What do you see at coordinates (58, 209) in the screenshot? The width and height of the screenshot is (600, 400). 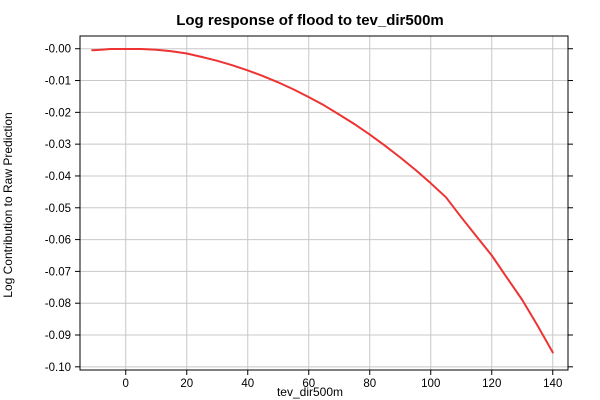 I see `y-tick-label: -0.05` at bounding box center [58, 209].